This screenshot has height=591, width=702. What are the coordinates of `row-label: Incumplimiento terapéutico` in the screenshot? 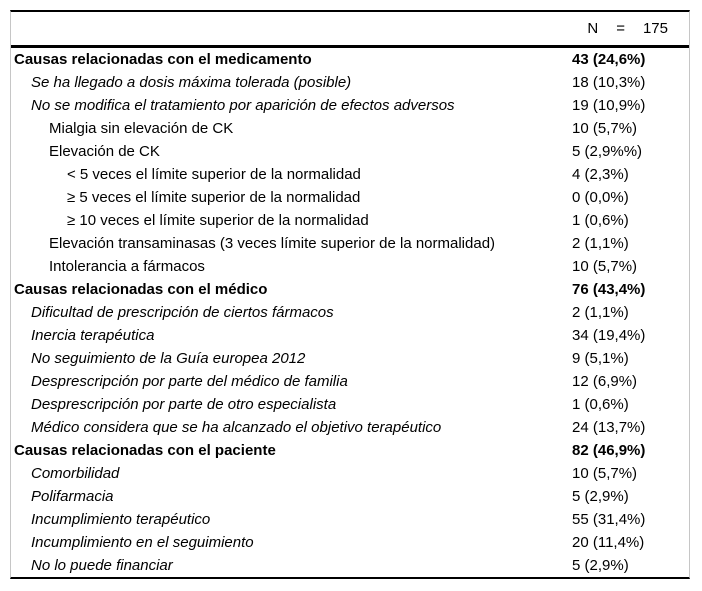 It's located at (121, 519).